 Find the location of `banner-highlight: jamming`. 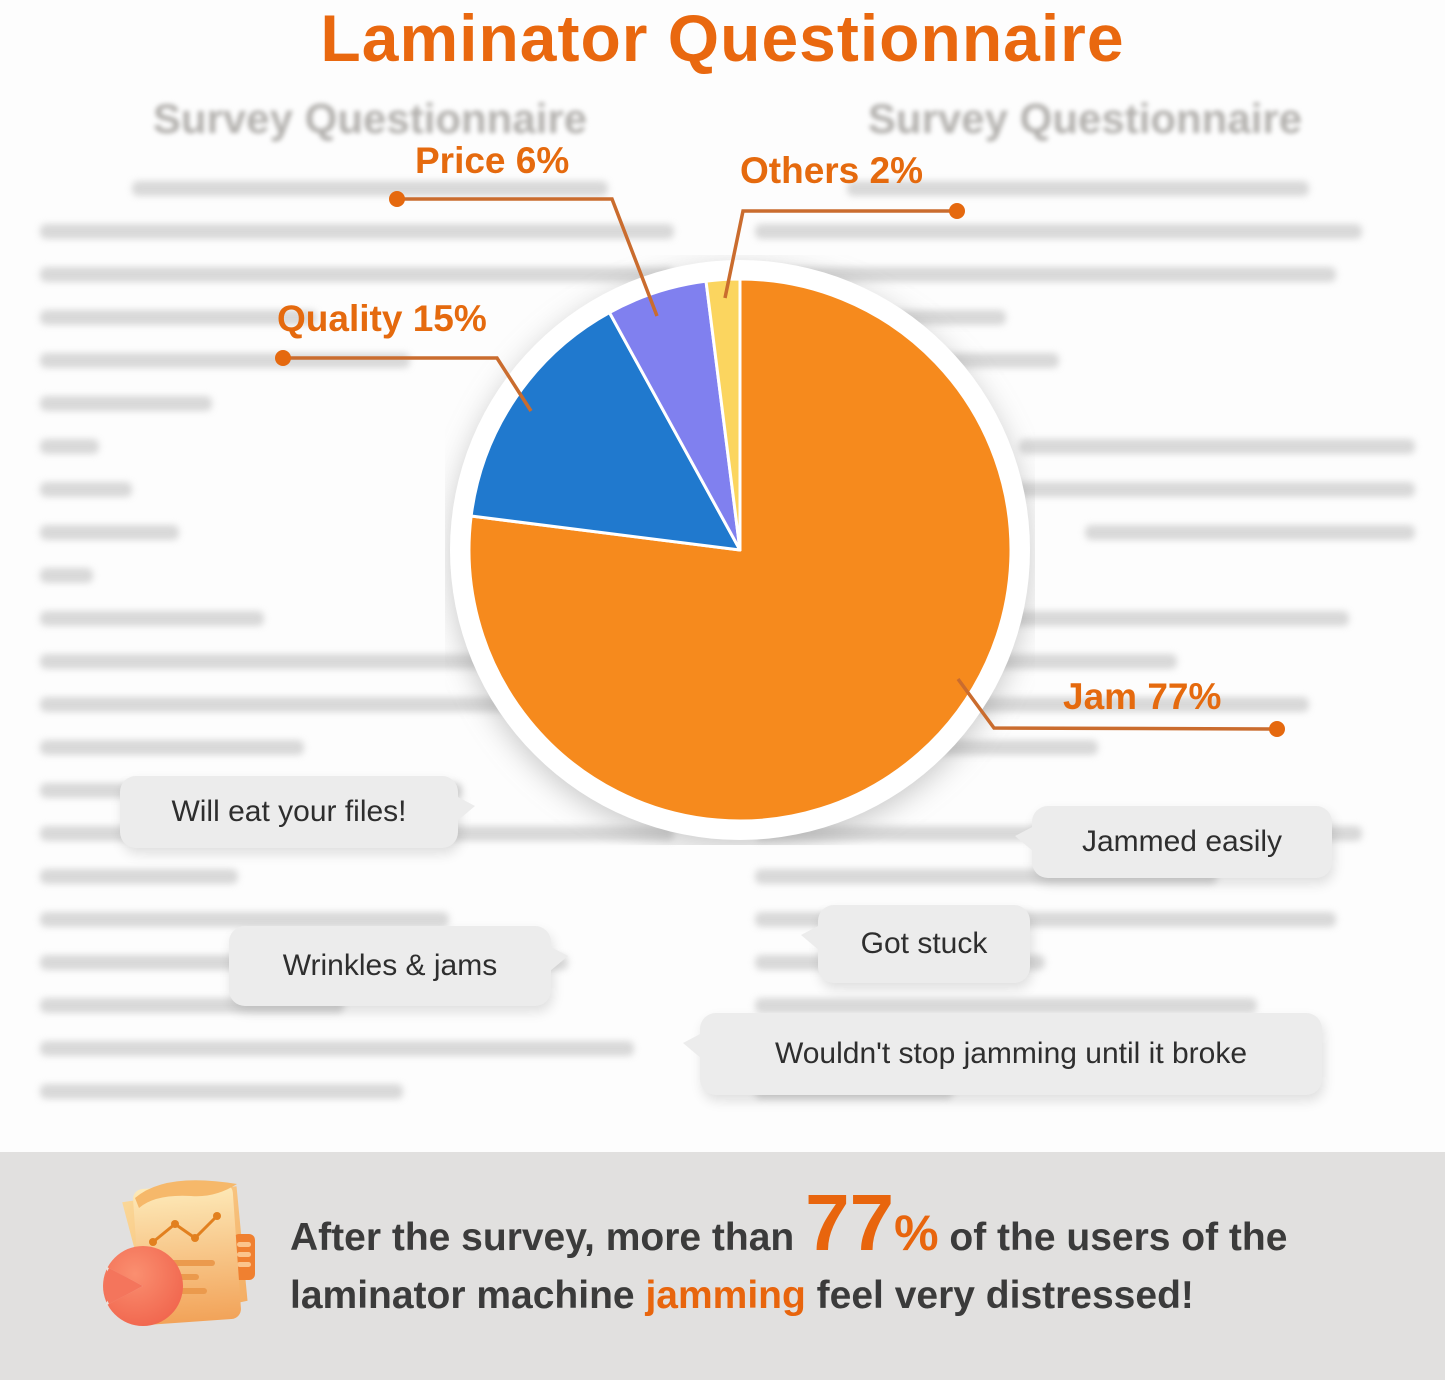

banner-highlight: jamming is located at coordinates (725, 1295).